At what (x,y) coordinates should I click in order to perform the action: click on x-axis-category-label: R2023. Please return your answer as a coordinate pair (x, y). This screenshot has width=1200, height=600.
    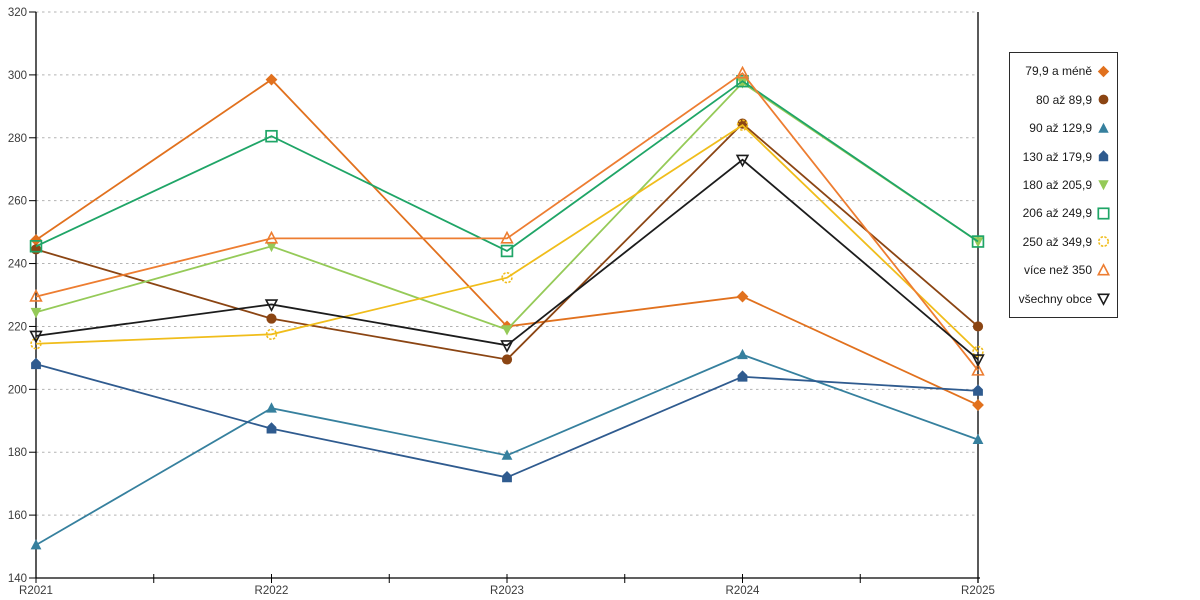
    Looking at the image, I should click on (507, 591).